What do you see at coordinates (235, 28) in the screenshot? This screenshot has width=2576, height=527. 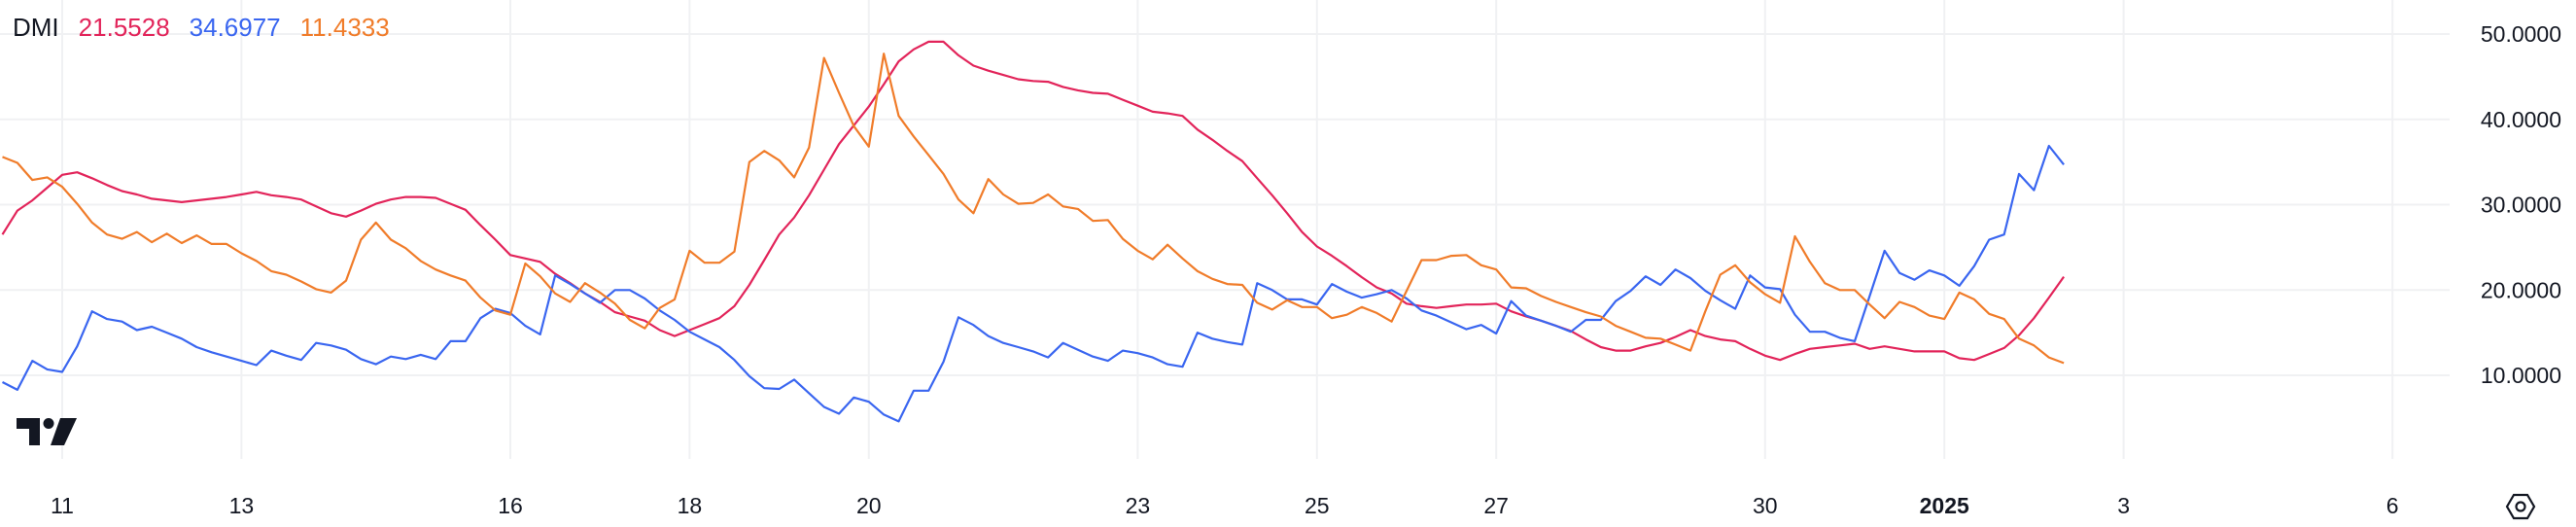 I see `legend-value-blue: 34.6977` at bounding box center [235, 28].